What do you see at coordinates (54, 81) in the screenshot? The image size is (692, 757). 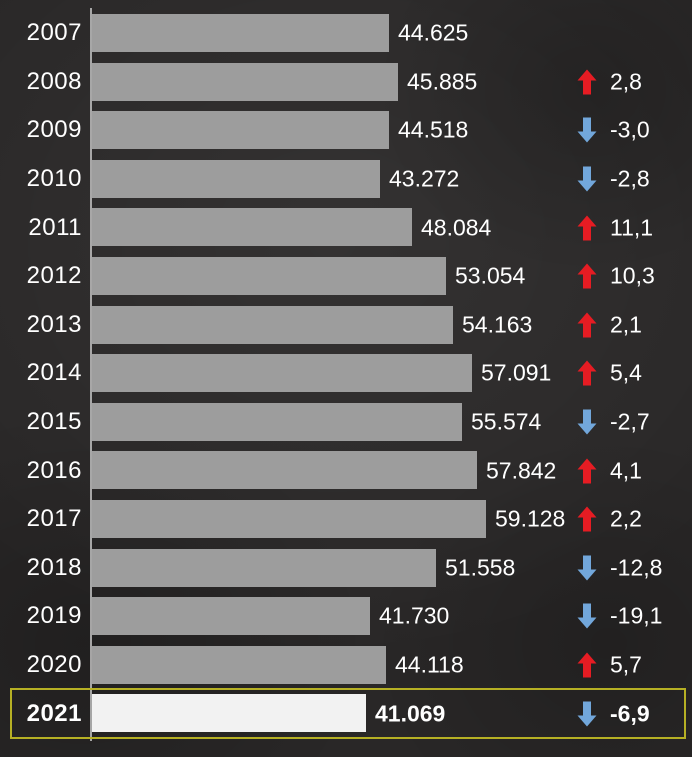 I see `year-label: 2008` at bounding box center [54, 81].